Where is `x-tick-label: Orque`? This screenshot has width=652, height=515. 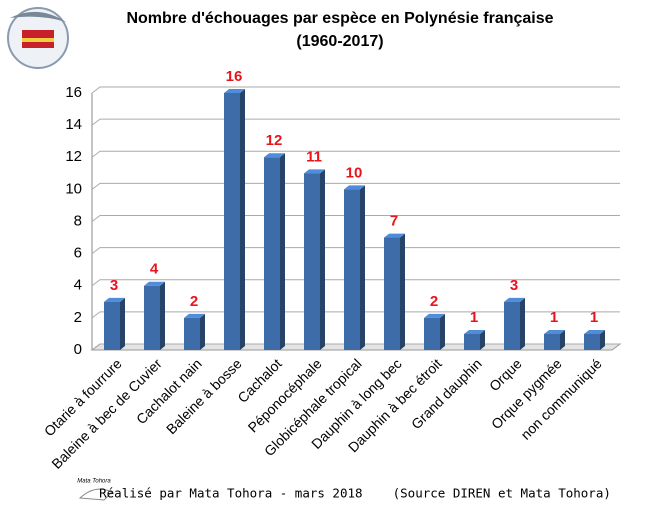
x-tick-label: Orque is located at coordinates (505, 374).